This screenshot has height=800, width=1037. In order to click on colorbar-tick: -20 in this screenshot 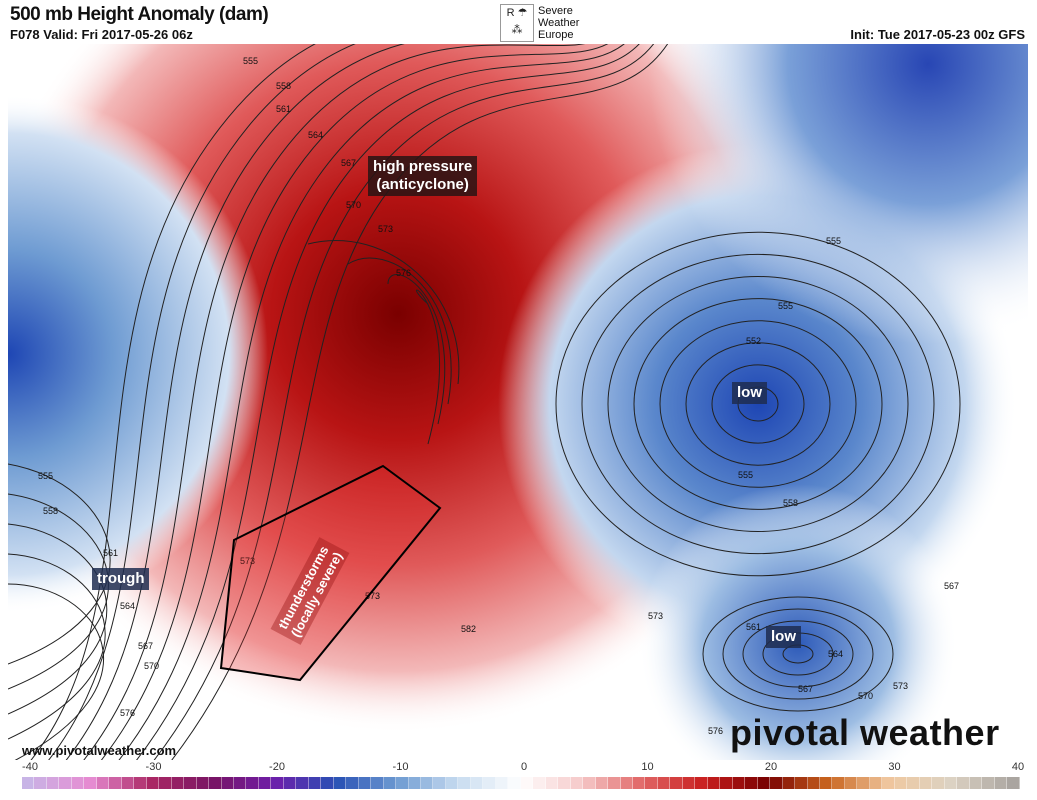, I will do `click(277, 767)`.